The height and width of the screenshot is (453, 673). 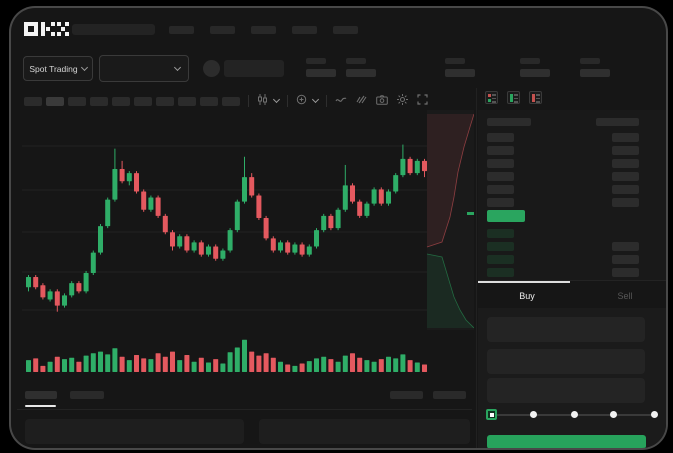 I want to click on nav-menu, so click(x=263, y=30).